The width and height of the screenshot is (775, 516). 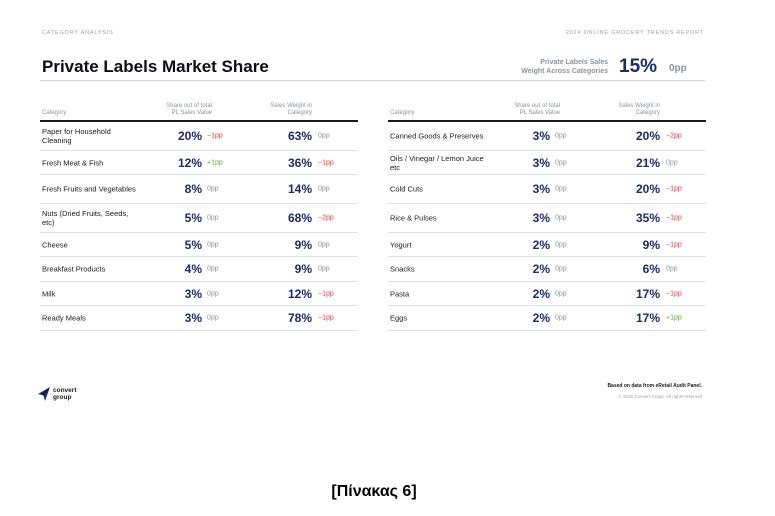 I want to click on convert-group-logo: convert group, so click(x=67, y=395).